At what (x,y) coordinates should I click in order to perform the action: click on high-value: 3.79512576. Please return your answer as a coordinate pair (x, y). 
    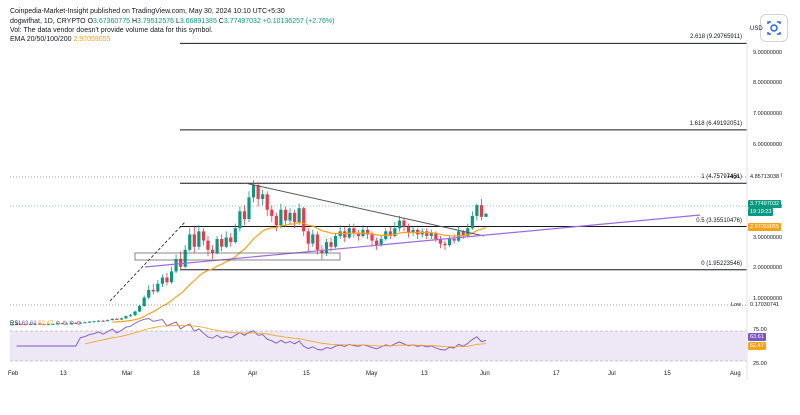
    Looking at the image, I should click on (155, 21).